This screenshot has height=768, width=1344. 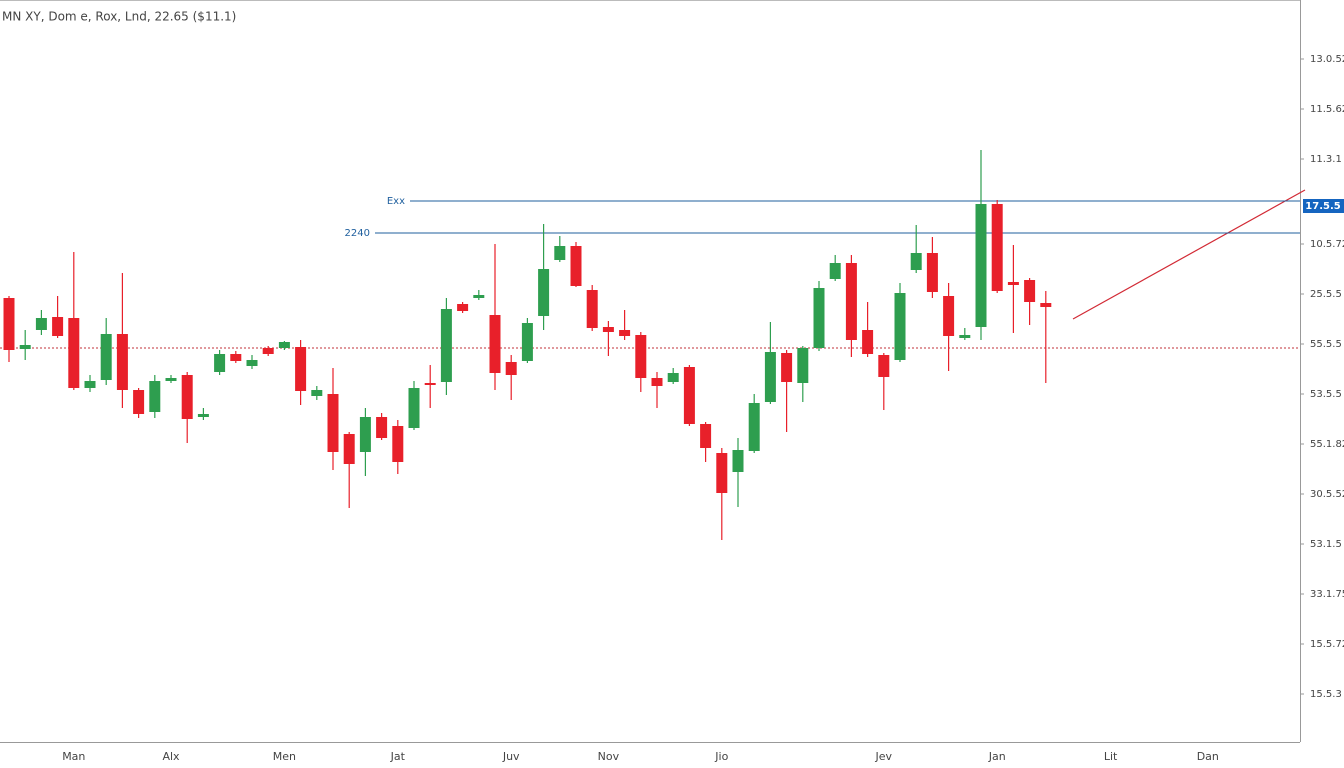 What do you see at coordinates (1326, 694) in the screenshot?
I see `y-tick-label: 15.5.3` at bounding box center [1326, 694].